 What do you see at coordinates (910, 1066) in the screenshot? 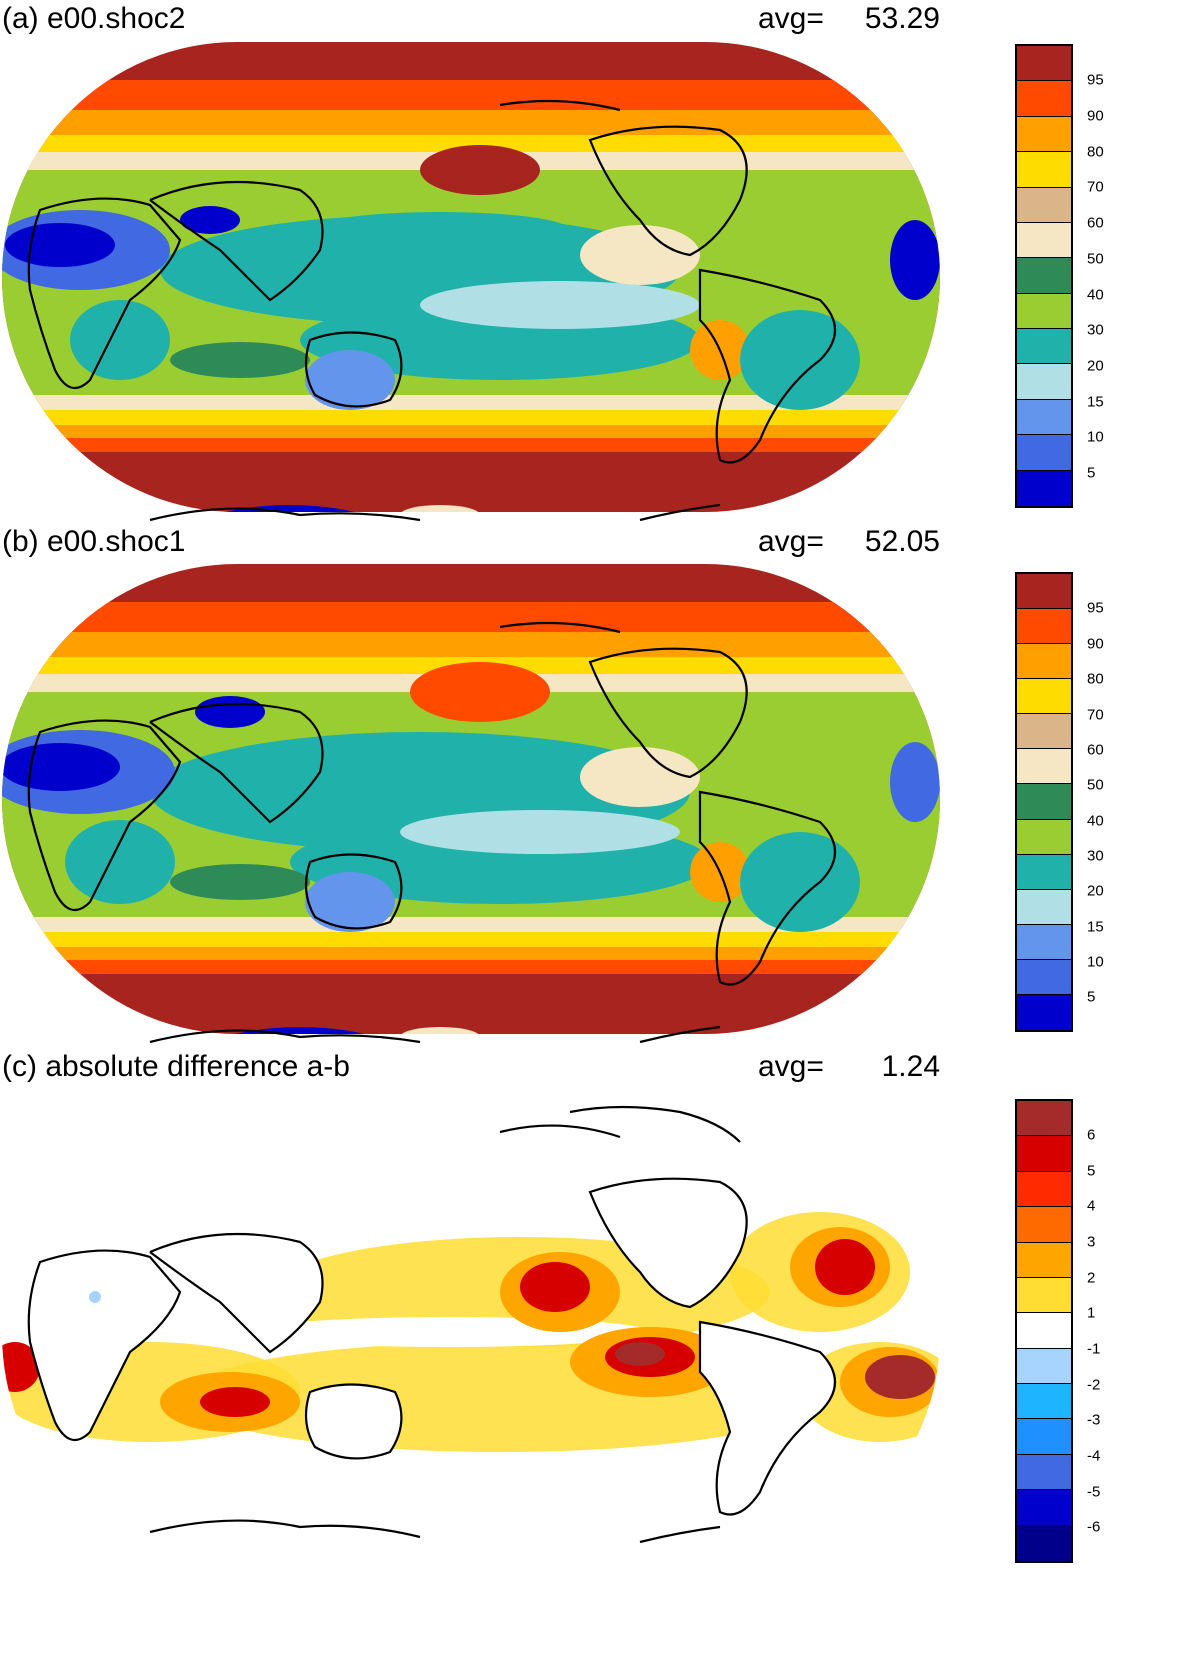
I see `panel-c-avg-value: 1.24` at bounding box center [910, 1066].